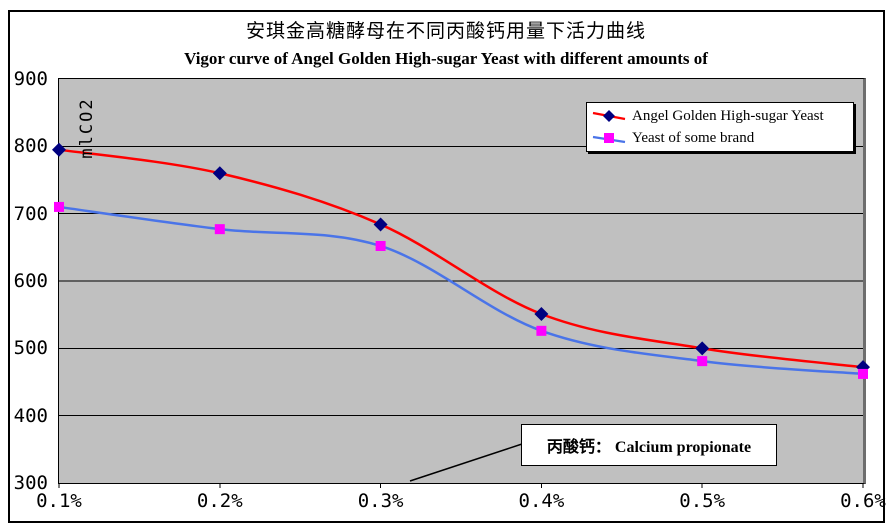 This screenshot has width=892, height=529. I want to click on legend-label-angel: Angel Golden High-sugar Yeast, so click(728, 115).